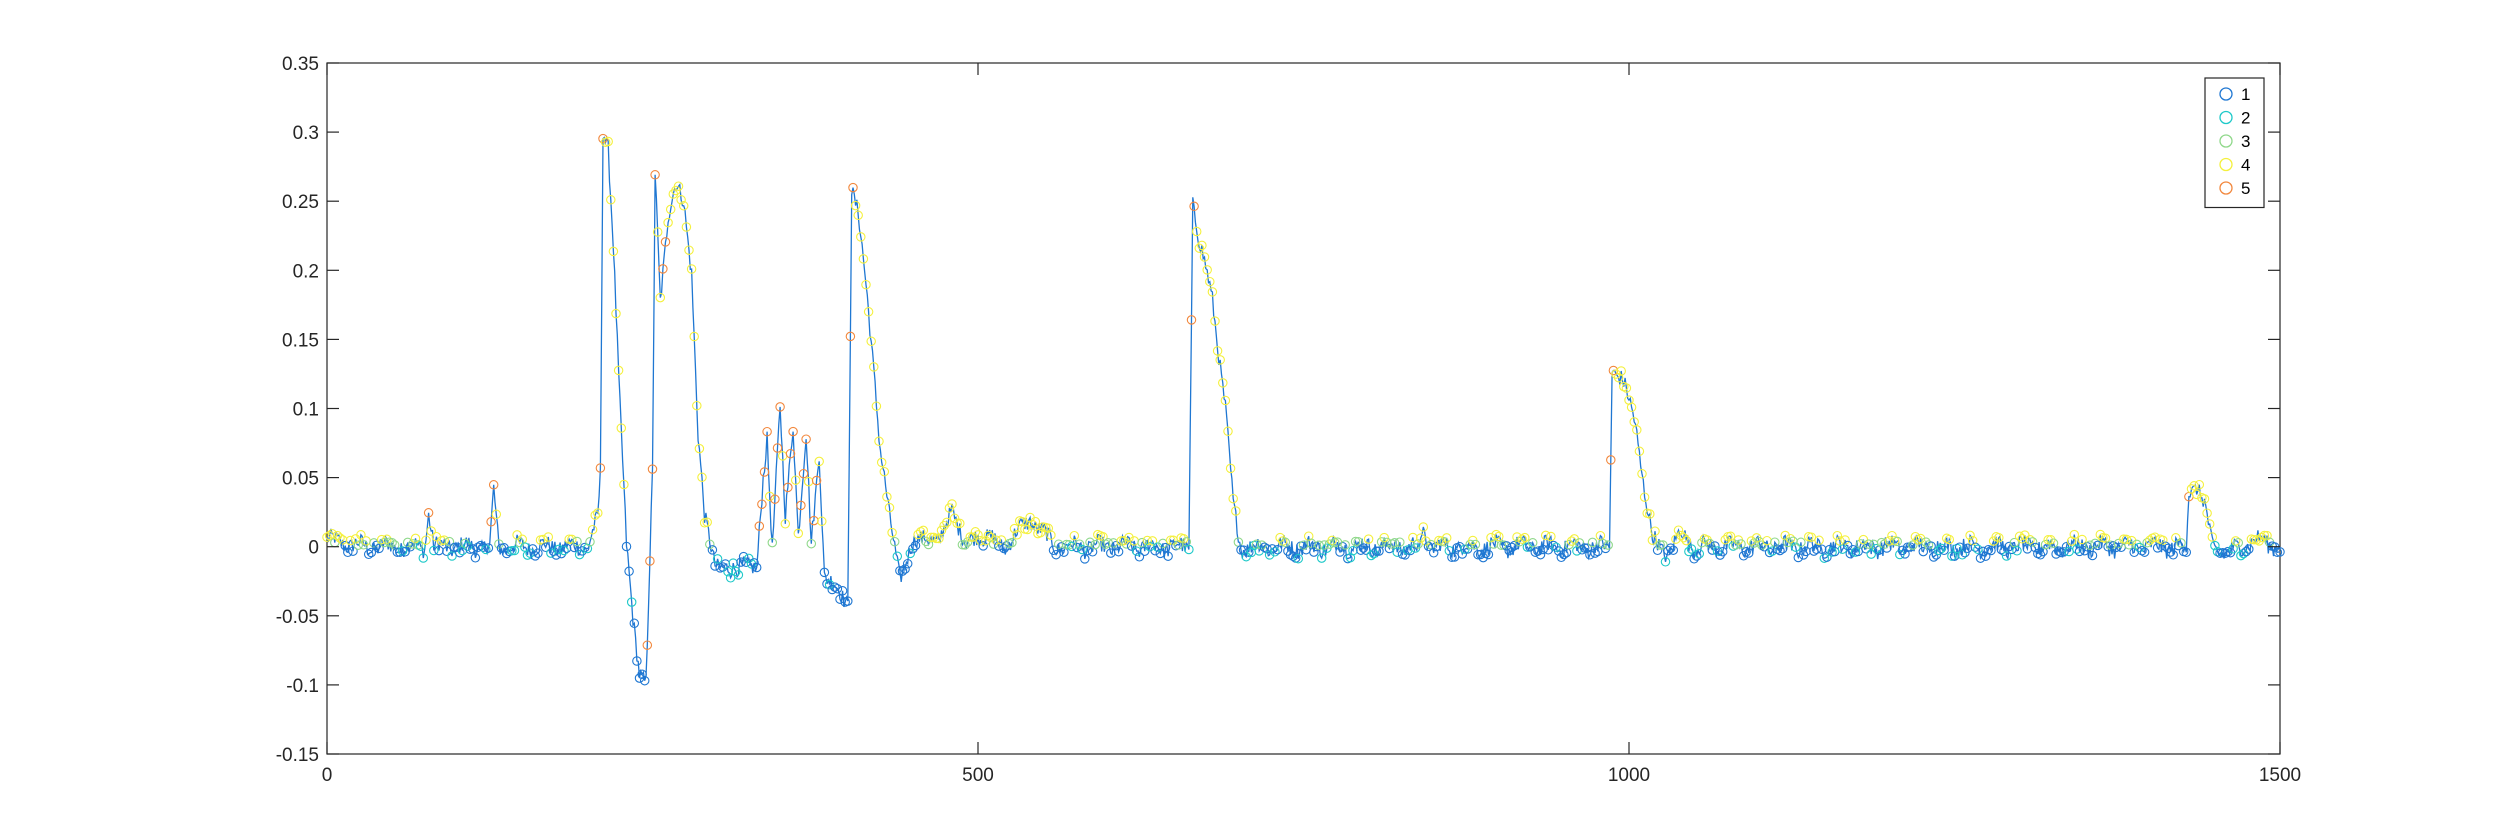  I want to click on x-tick-label: 500, so click(978, 775).